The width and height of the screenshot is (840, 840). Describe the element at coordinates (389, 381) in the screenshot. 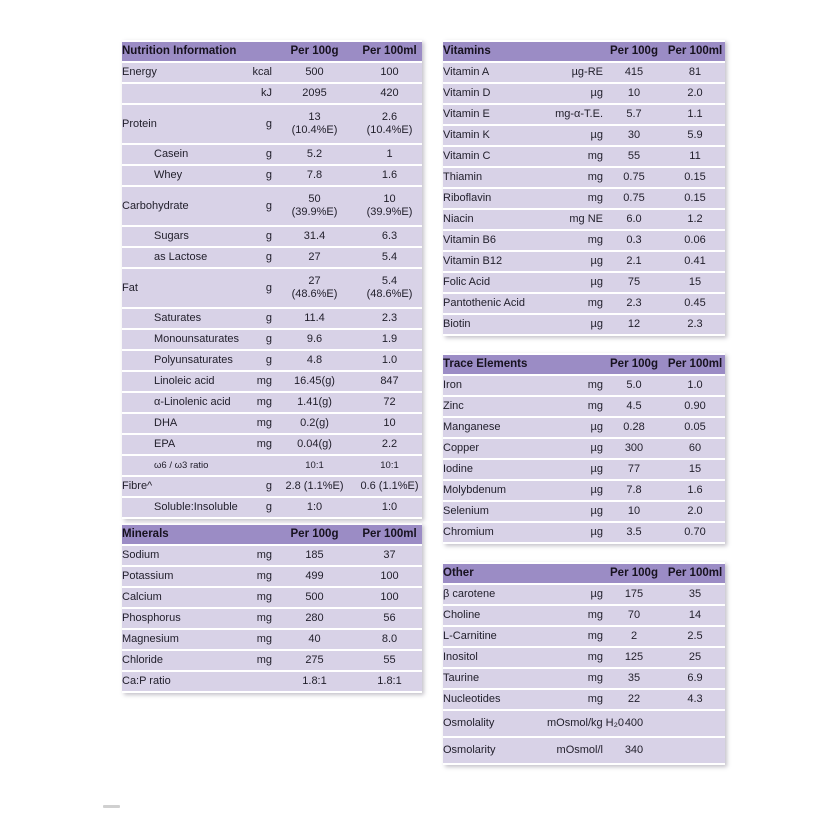

I see `row-per100ml: 847` at that location.